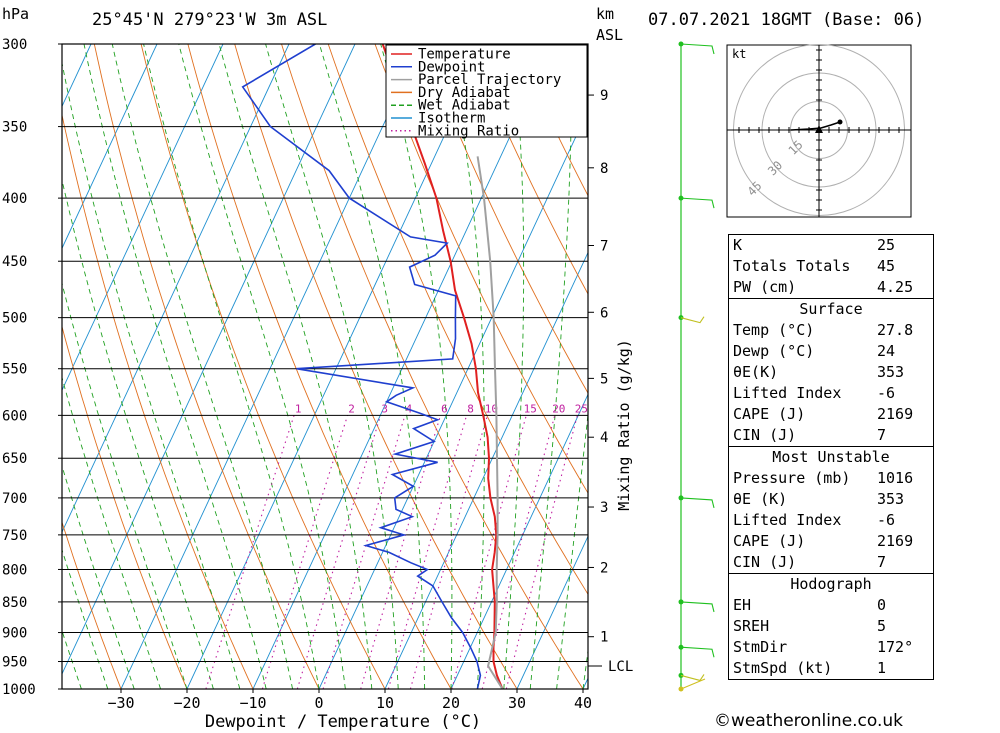 This screenshot has height=733, width=1000. Describe the element at coordinates (470, 408) in the screenshot. I see `mixing-ratio-label: 8` at that location.